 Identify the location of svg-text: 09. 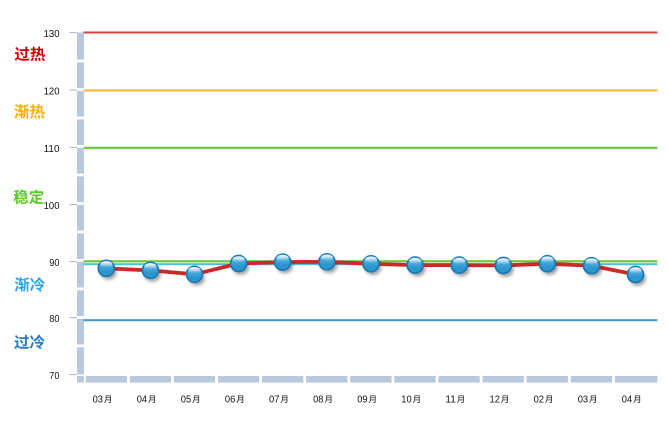
(362, 400).